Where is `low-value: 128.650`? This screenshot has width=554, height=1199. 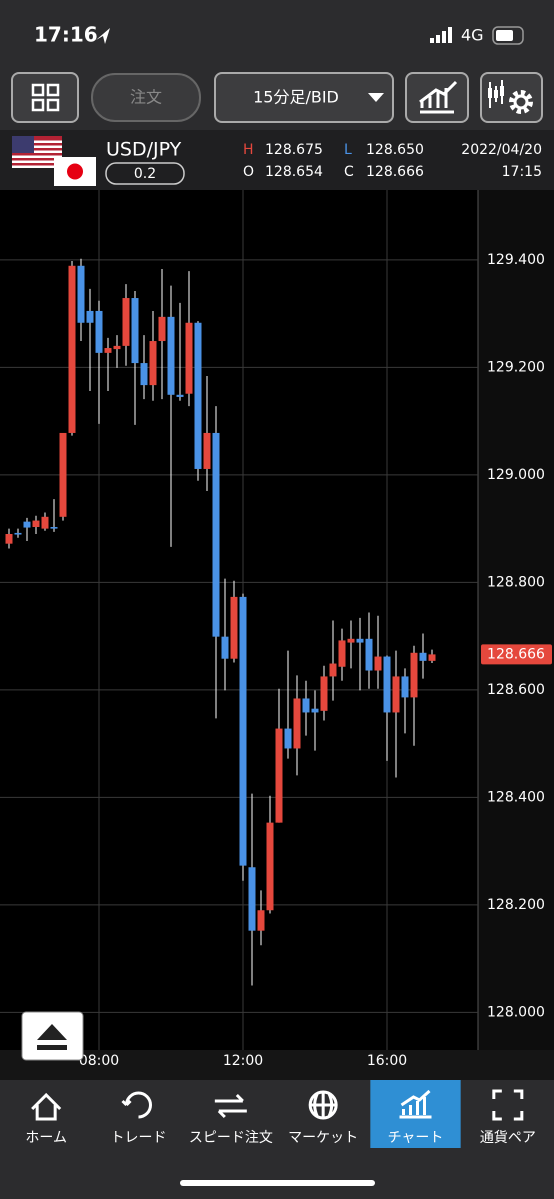
low-value: 128.650 is located at coordinates (395, 150).